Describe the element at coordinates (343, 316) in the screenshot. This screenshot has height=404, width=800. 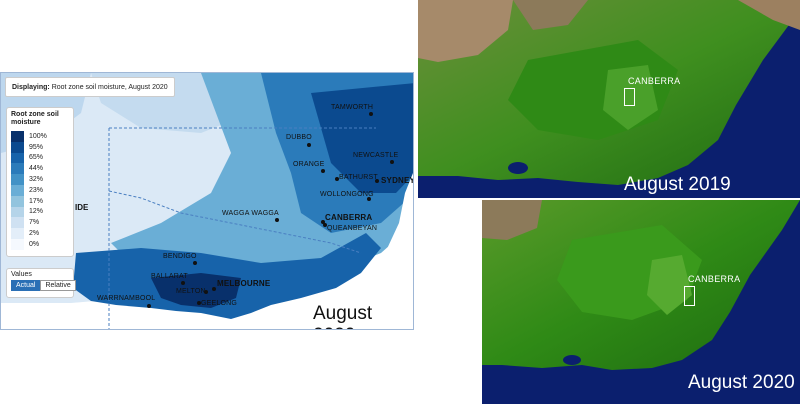
I see `soil-map-caption: August 2020` at that location.